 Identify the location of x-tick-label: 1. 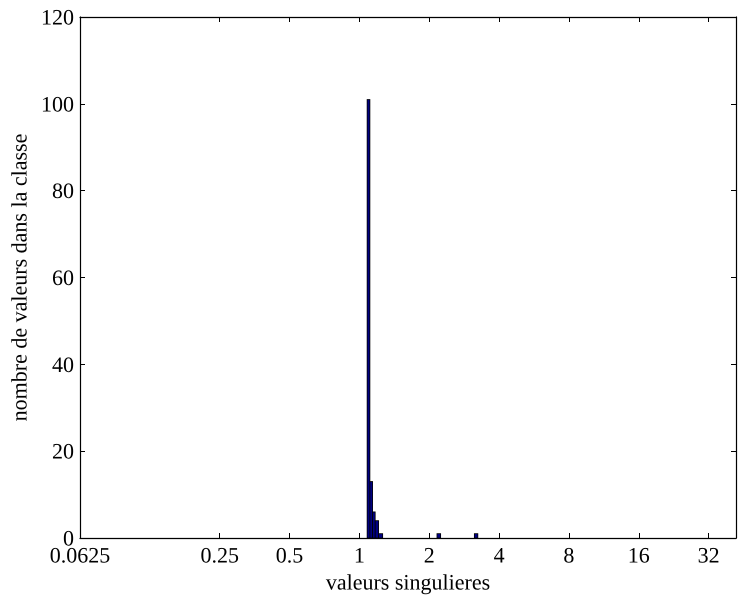
(359, 555).